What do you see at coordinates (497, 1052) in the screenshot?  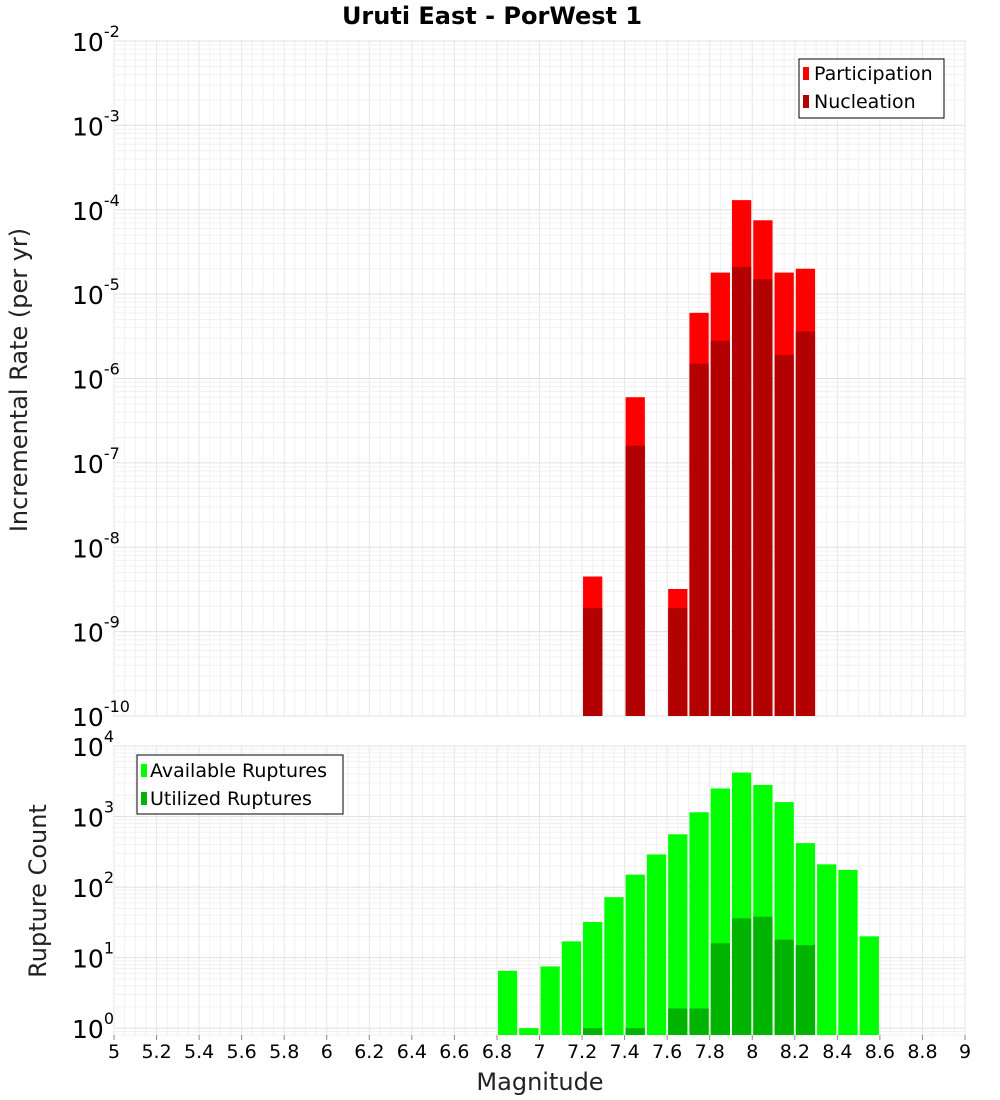 I see `x-tick-label: 6.8` at bounding box center [497, 1052].